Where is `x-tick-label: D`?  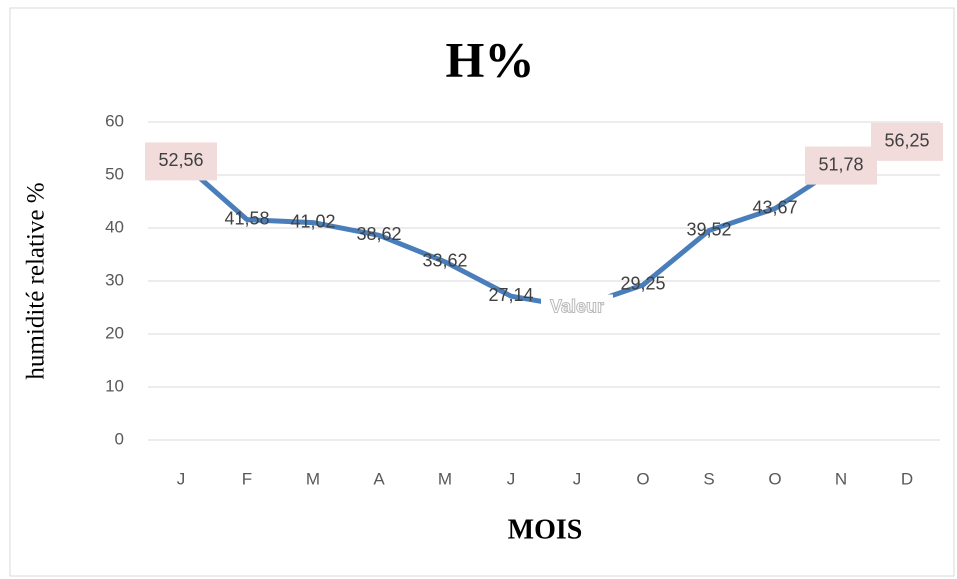
x-tick-label: D is located at coordinates (907, 478).